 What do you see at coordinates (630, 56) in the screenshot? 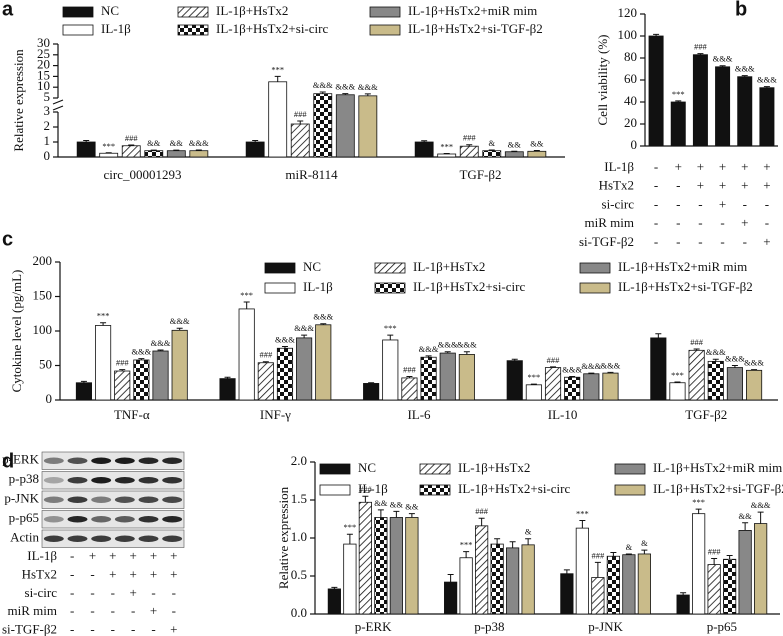
I see `y-tick-label: 80` at bounding box center [630, 56].